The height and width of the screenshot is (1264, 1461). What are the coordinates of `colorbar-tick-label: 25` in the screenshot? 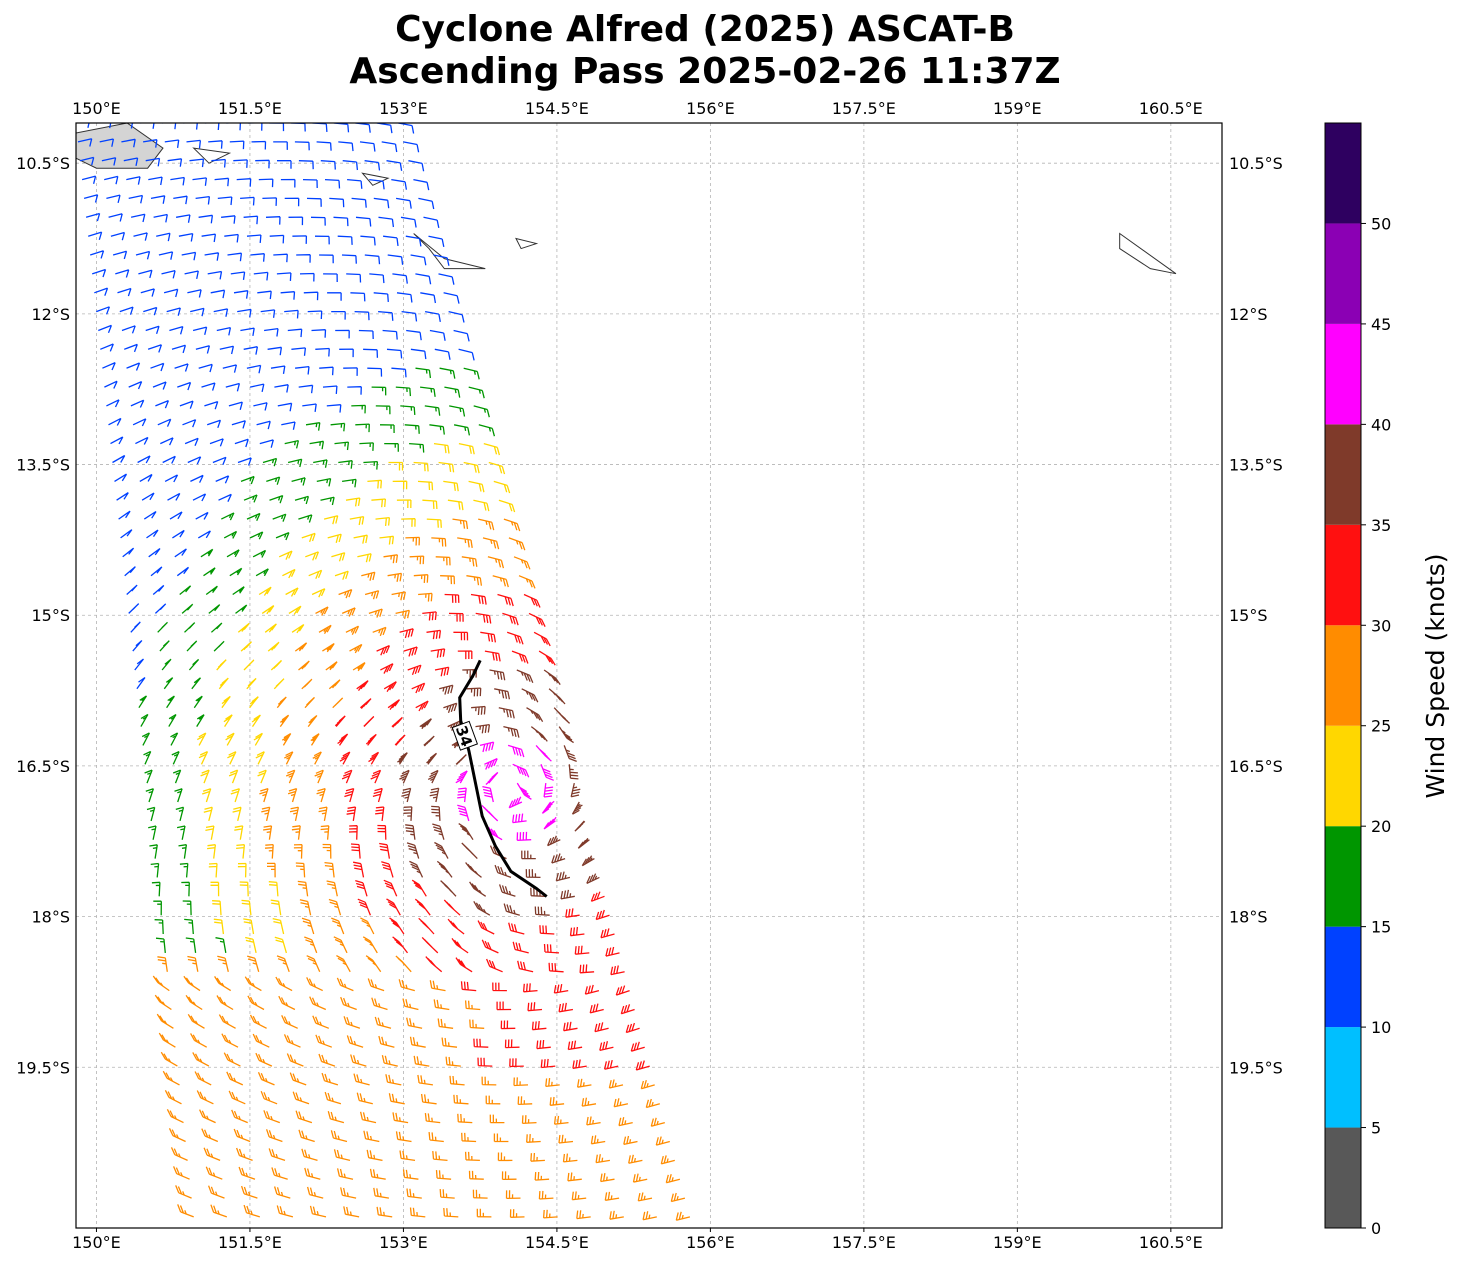 It's located at (1381, 726).